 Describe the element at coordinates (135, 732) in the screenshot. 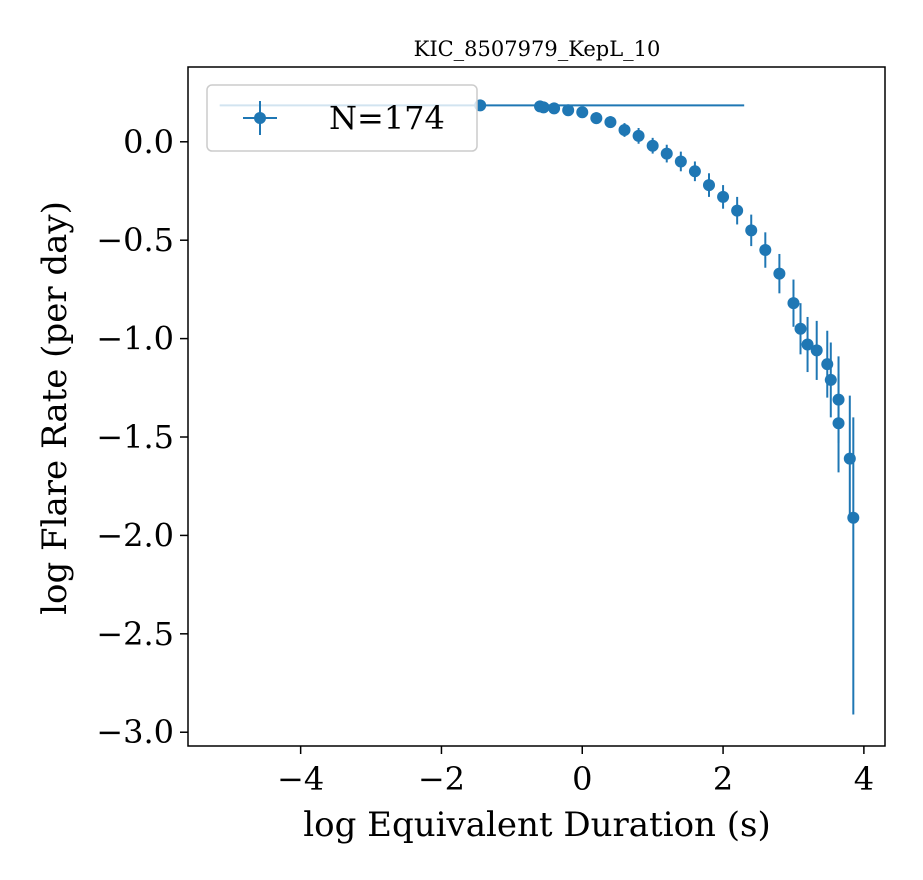

I see `y-tick-label: −3.0` at that location.